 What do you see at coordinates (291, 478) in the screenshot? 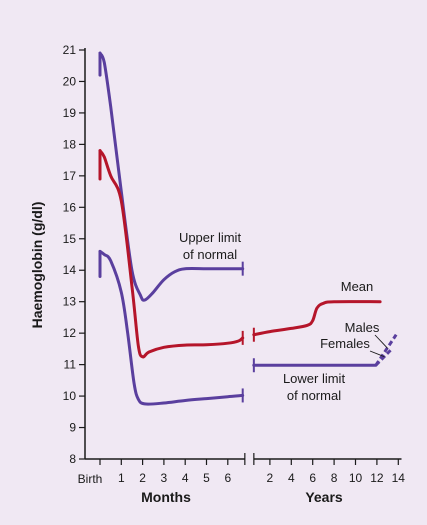
I see `years-tick-label: 4` at bounding box center [291, 478].